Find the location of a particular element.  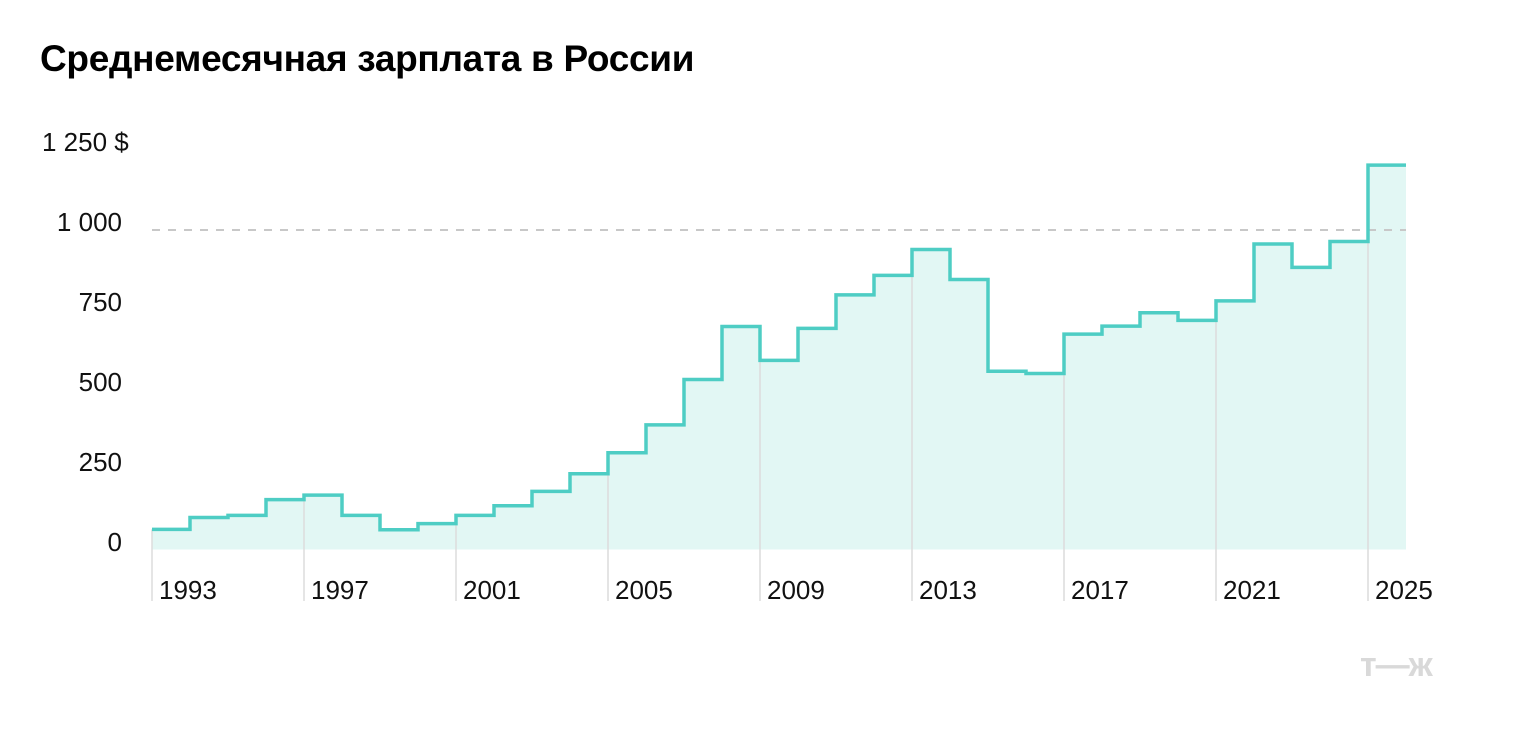

x-tick-label: 2005 is located at coordinates (644, 590).